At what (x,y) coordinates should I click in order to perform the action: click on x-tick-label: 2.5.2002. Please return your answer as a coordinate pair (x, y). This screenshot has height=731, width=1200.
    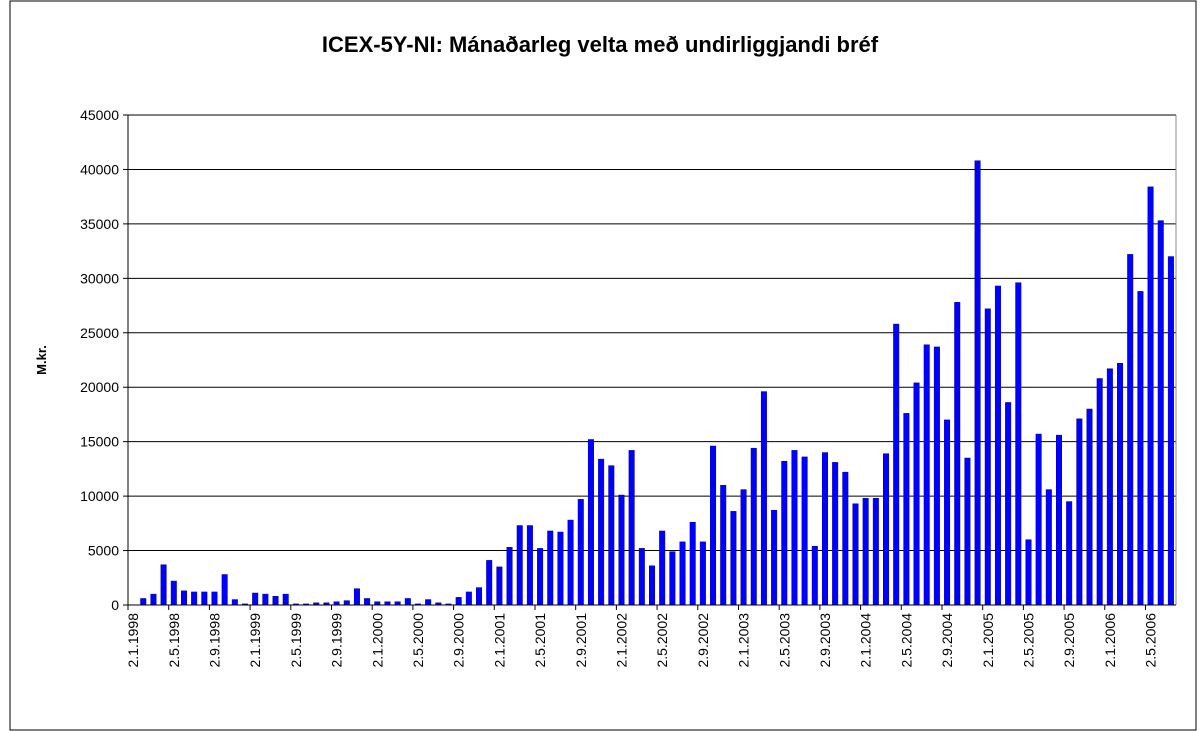
    Looking at the image, I should click on (662, 640).